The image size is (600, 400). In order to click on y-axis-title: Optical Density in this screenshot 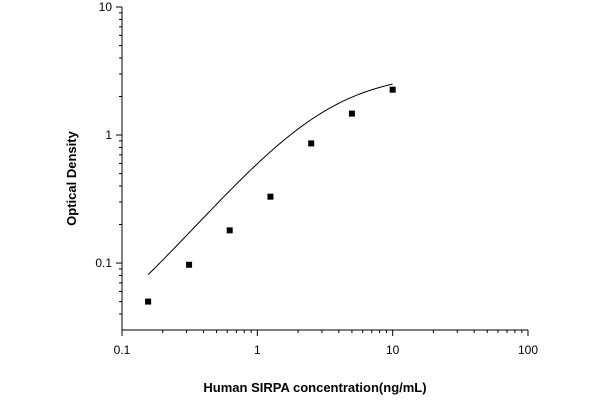, I will do `click(71, 177)`.